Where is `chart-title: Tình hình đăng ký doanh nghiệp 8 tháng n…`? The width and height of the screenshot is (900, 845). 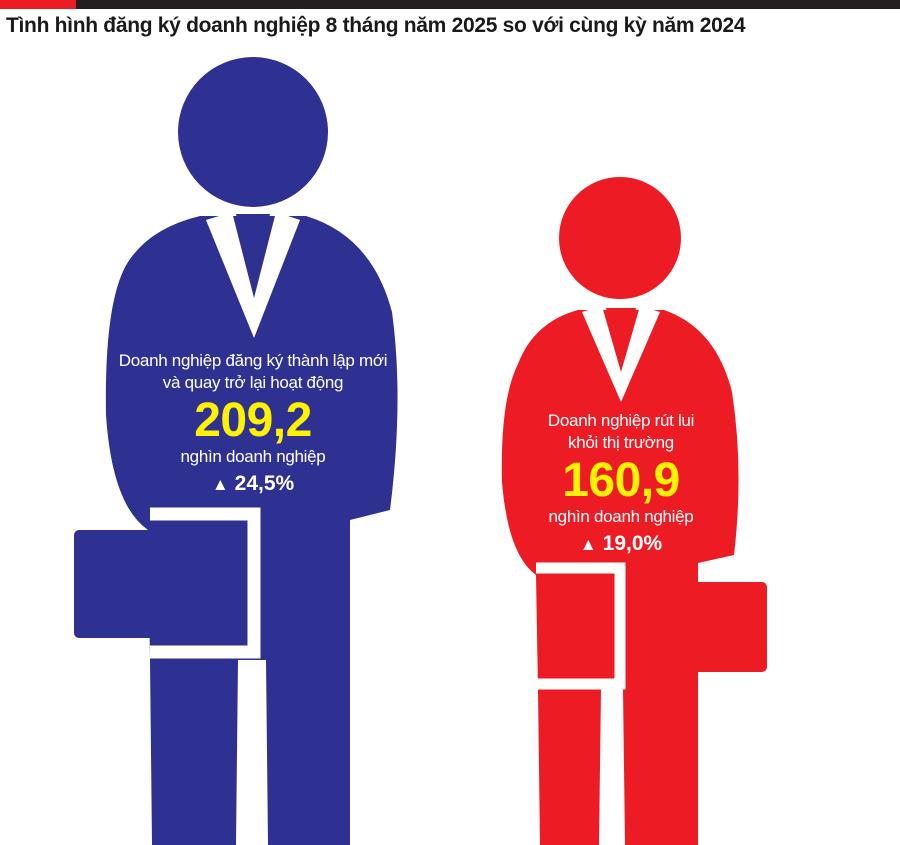
chart-title: Tình hình đăng ký doanh nghiệp 8 tháng n… is located at coordinates (376, 25).